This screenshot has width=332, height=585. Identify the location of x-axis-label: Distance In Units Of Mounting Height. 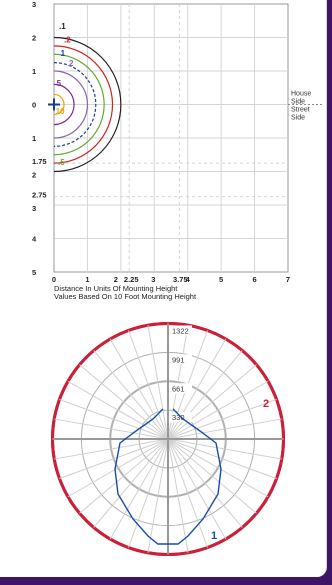
(116, 288).